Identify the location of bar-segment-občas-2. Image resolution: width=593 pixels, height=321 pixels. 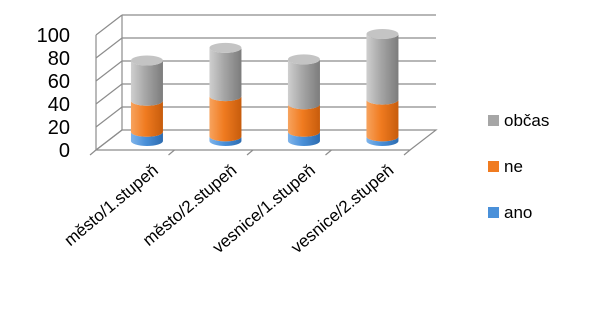
(225, 74).